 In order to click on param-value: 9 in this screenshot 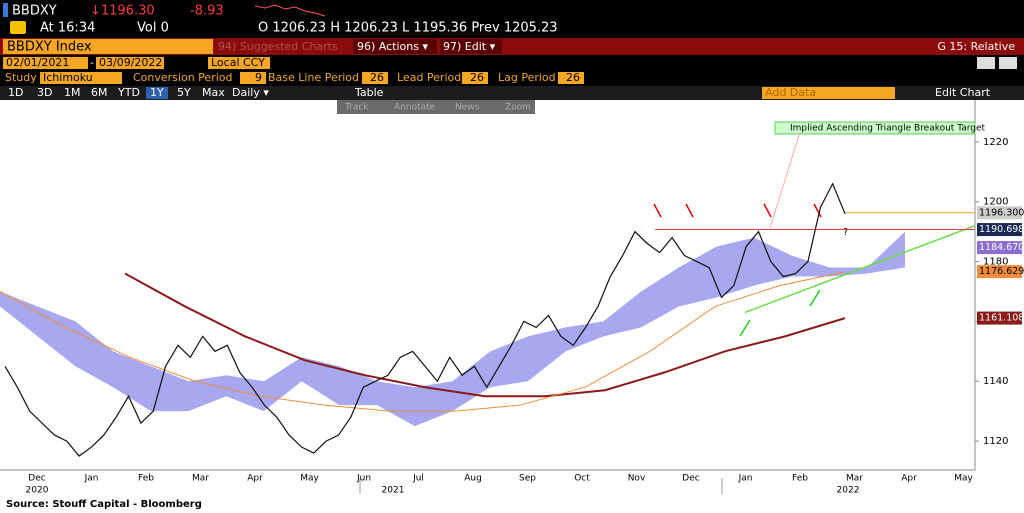, I will do `click(258, 77)`.